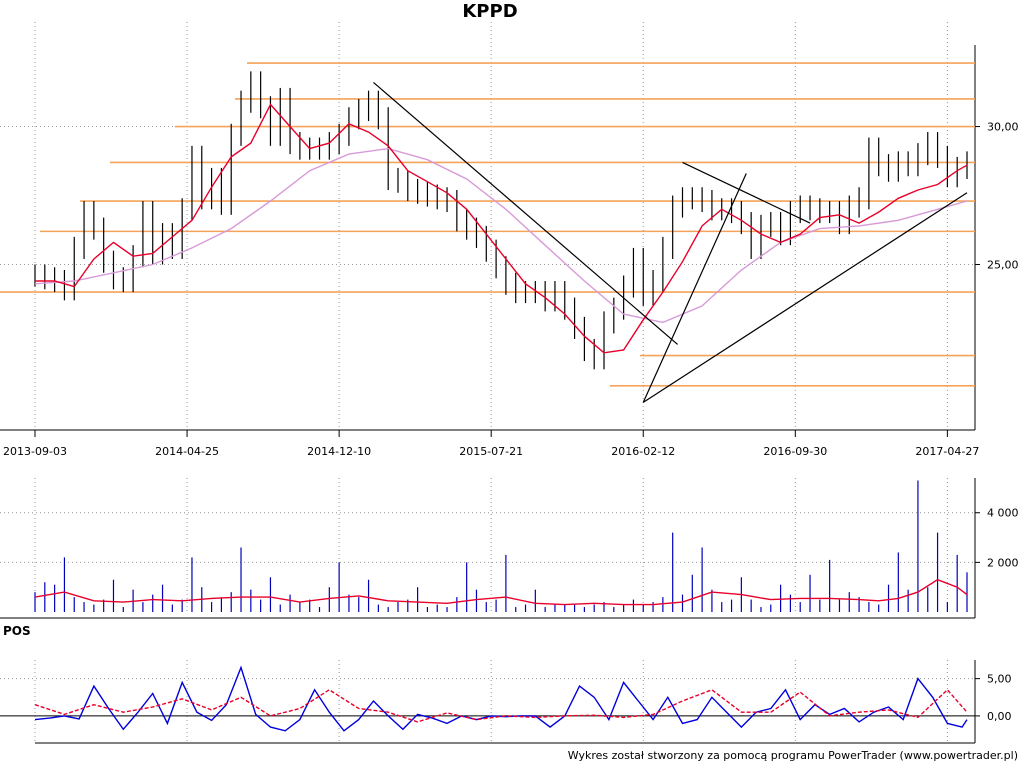 The image size is (1024, 772). Describe the element at coordinates (339, 451) in the screenshot. I see `x-tick-label: 2014-12-10` at that location.